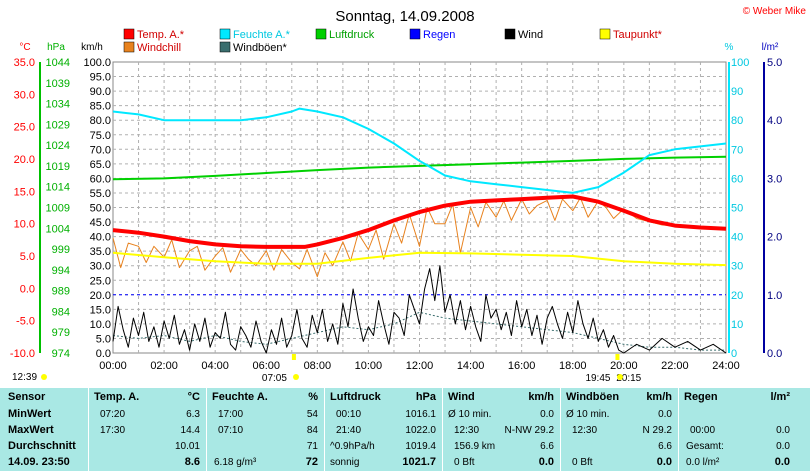 The width and height of the screenshot is (810, 471). What do you see at coordinates (27, 289) in the screenshot?
I see `temp-tick-label: 0.0` at bounding box center [27, 289].